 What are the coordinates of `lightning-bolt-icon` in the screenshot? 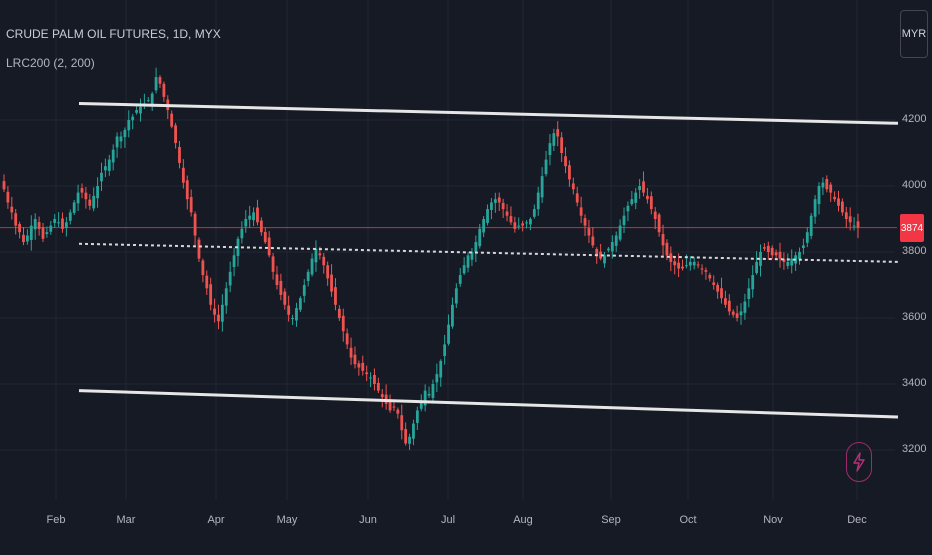 It's located at (859, 462).